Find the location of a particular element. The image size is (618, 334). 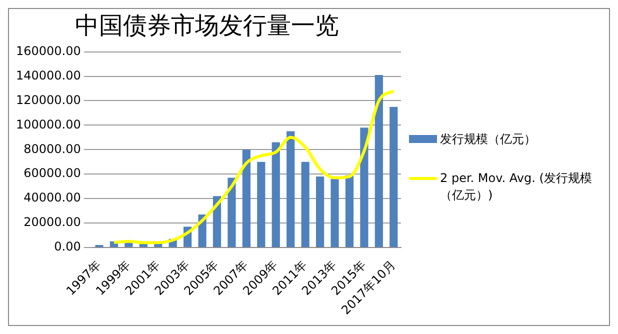

chart-title: 中国债券市场发行量一览 is located at coordinates (207, 26).